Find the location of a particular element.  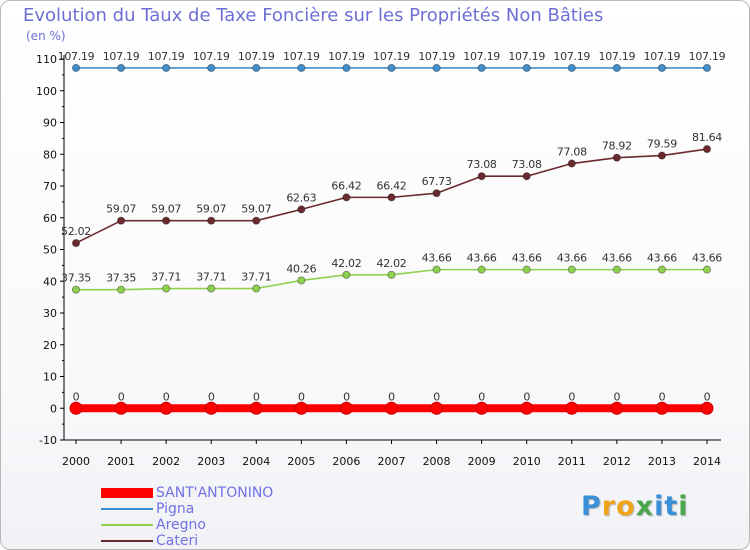

data-label-aregno: 42.02 is located at coordinates (346, 263).